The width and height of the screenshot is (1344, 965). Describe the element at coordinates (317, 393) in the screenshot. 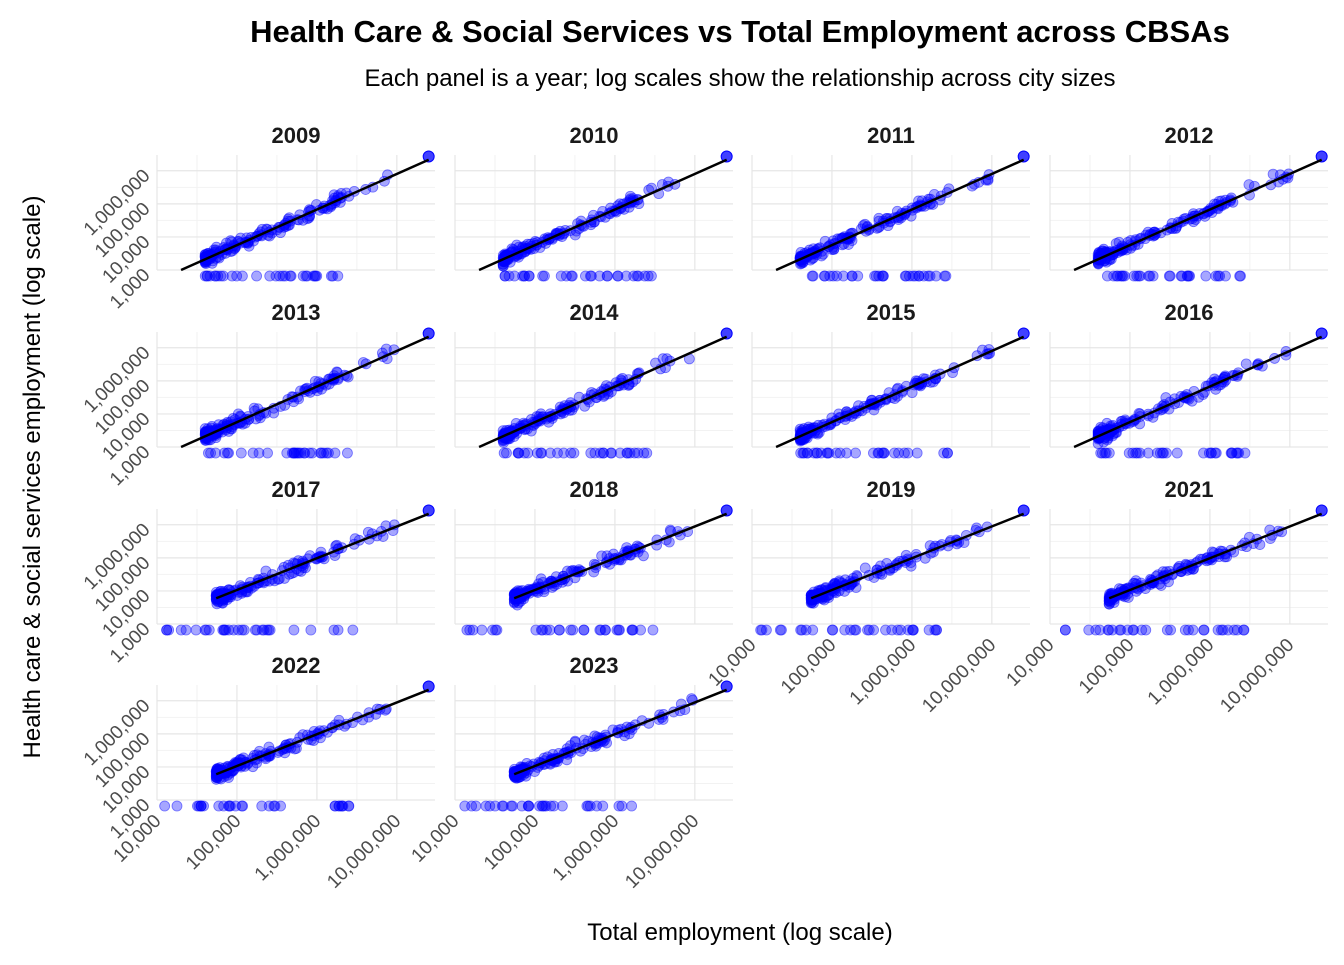

I see `points-2013` at that location.